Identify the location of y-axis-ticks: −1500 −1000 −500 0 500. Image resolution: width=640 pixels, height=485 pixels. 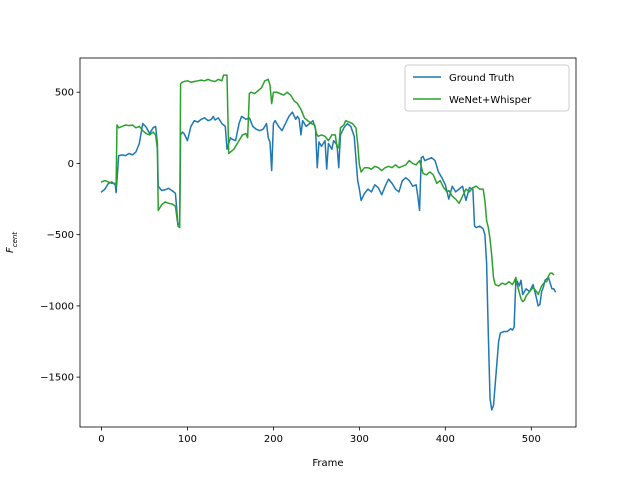
(60, 236).